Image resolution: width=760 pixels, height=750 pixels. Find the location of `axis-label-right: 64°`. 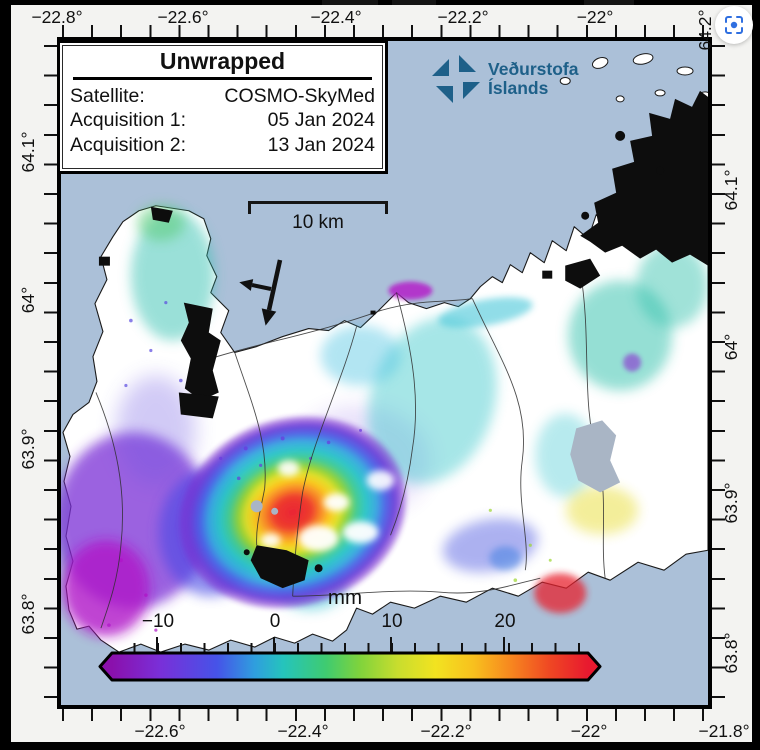

axis-label-right: 64° is located at coordinates (731, 347).